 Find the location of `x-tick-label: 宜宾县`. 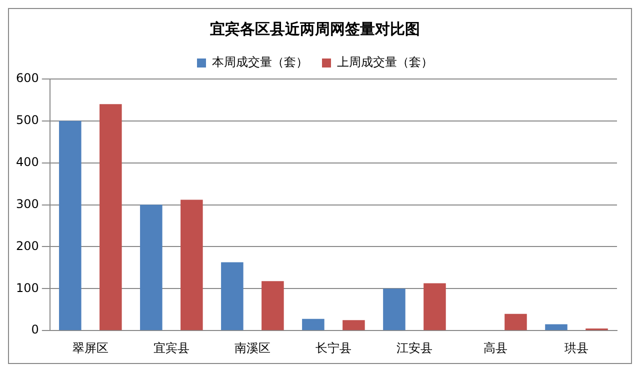

x-tick-label: 宜宾县 is located at coordinates (171, 347).